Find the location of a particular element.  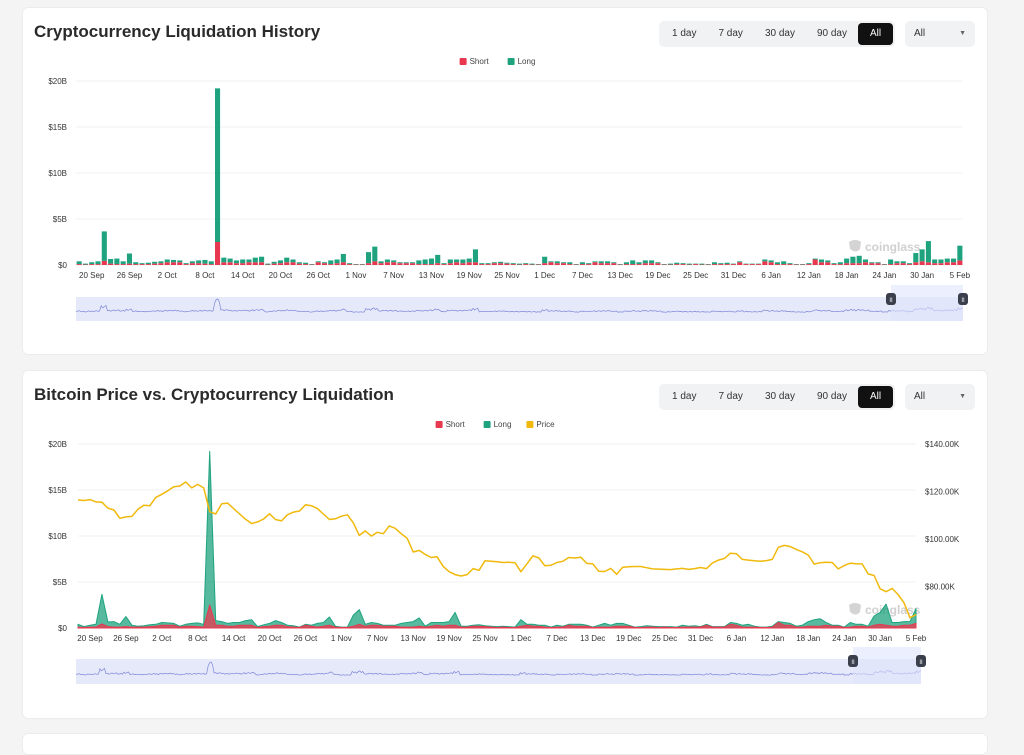

x-tick-label: 5 Feb is located at coordinates (960, 275).